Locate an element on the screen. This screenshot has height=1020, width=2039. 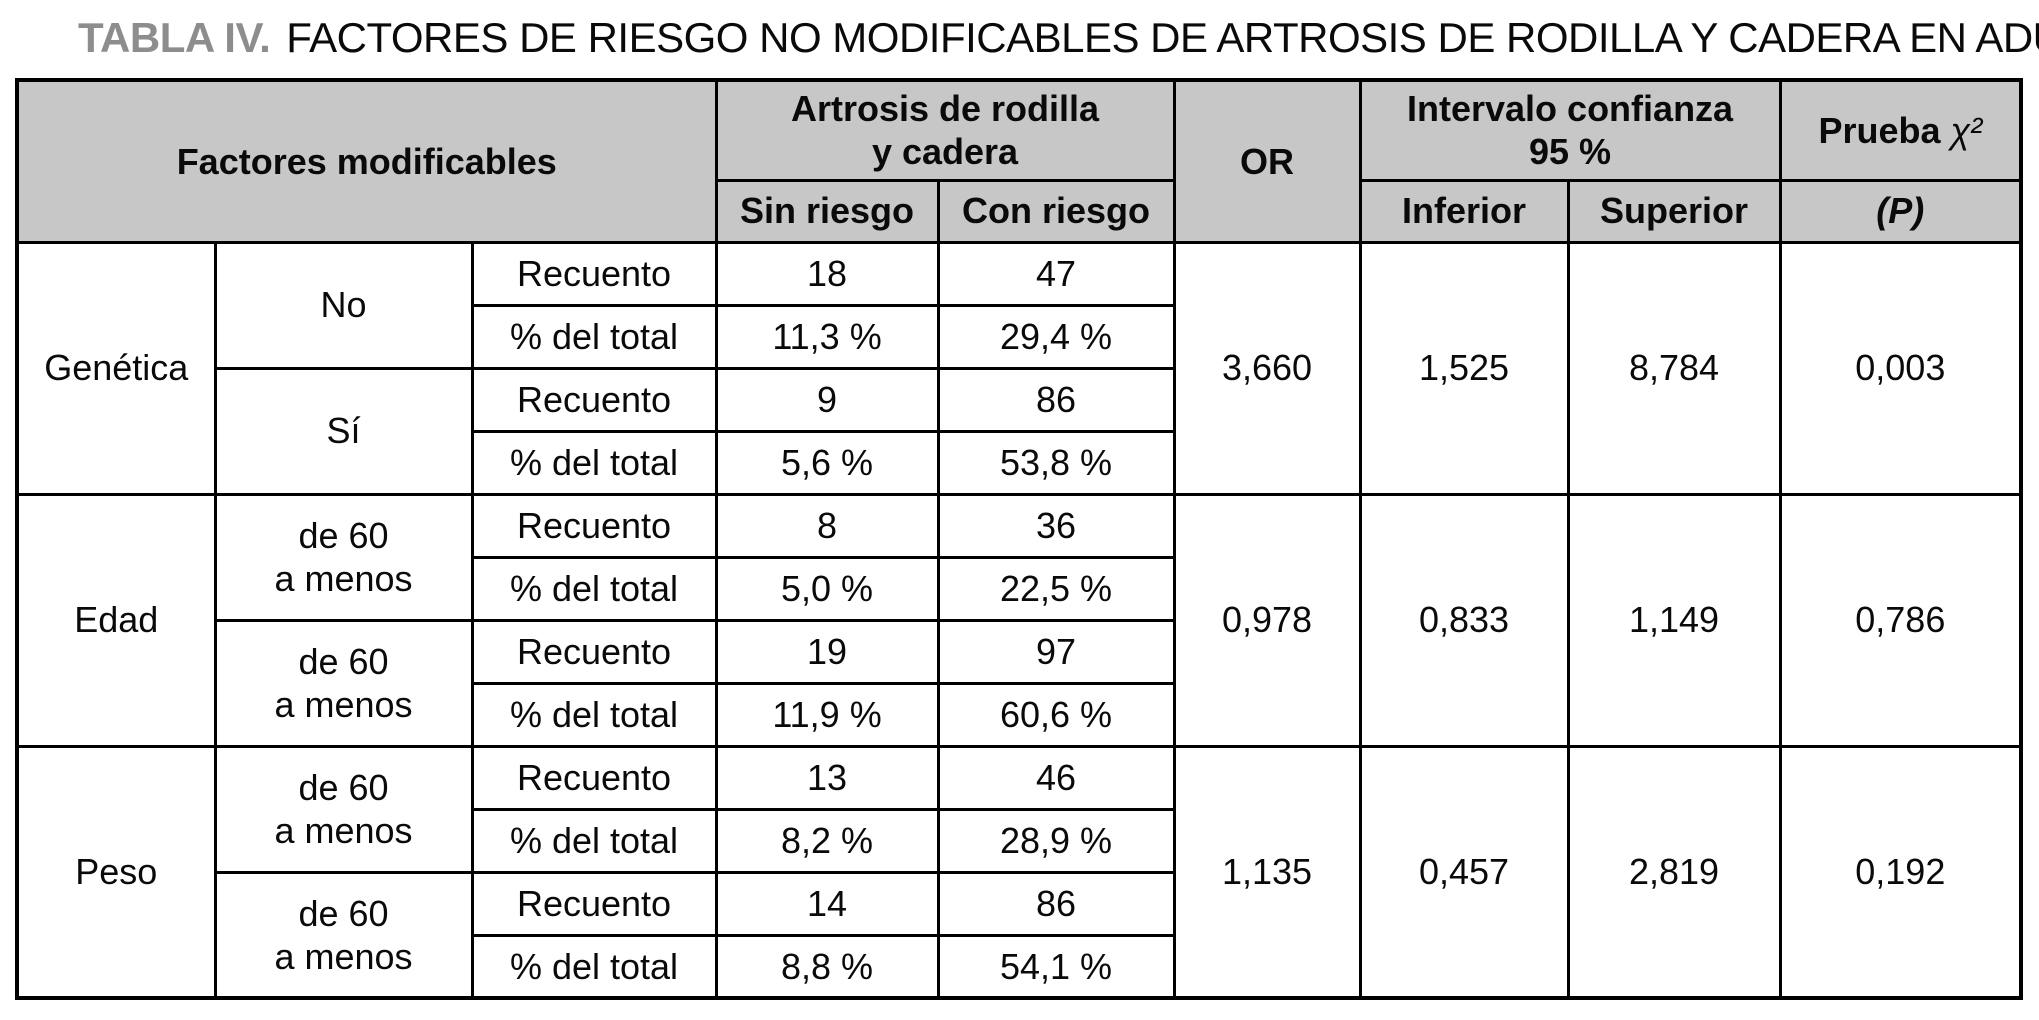
ci-inferior-value: 0,457 is located at coordinates (1464, 872).